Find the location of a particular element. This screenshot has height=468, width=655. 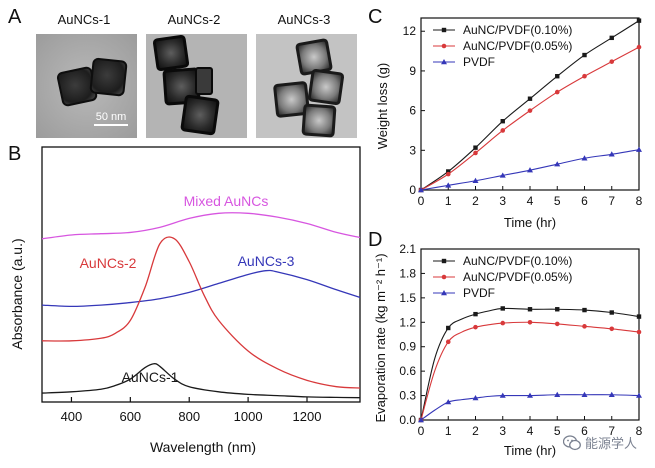

chart-b-xlabel: Wavelength (nm) is located at coordinates (203, 447).